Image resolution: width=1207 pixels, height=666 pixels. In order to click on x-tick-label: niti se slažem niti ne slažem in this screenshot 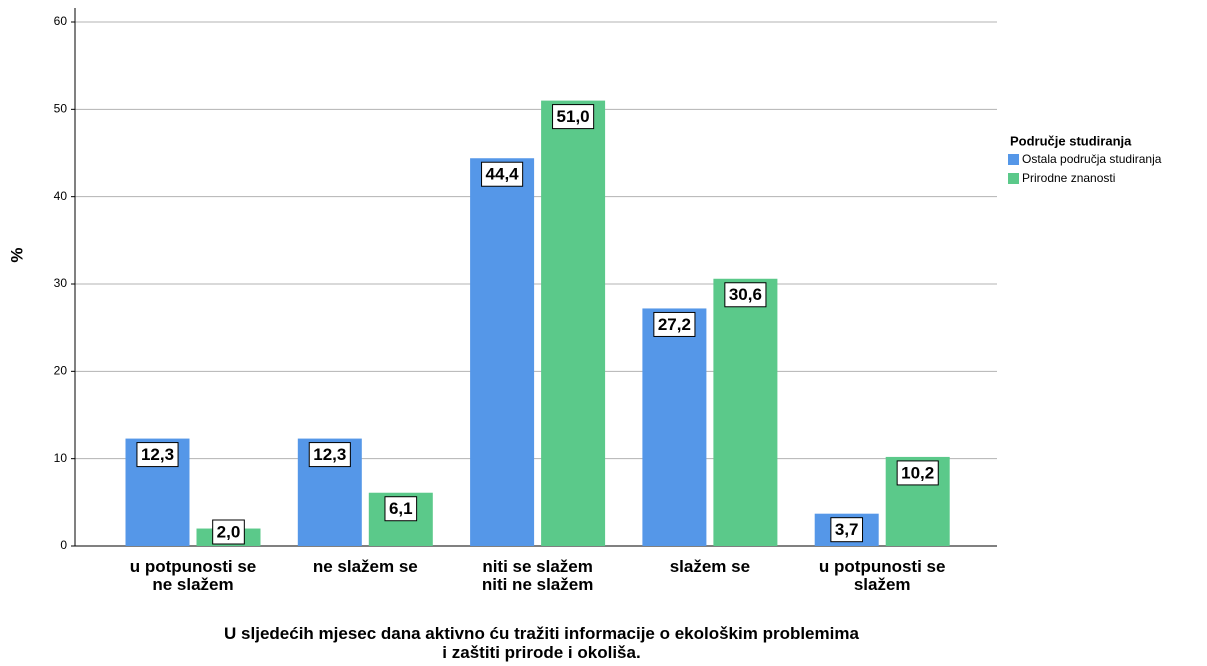, I will do `click(537, 575)`.